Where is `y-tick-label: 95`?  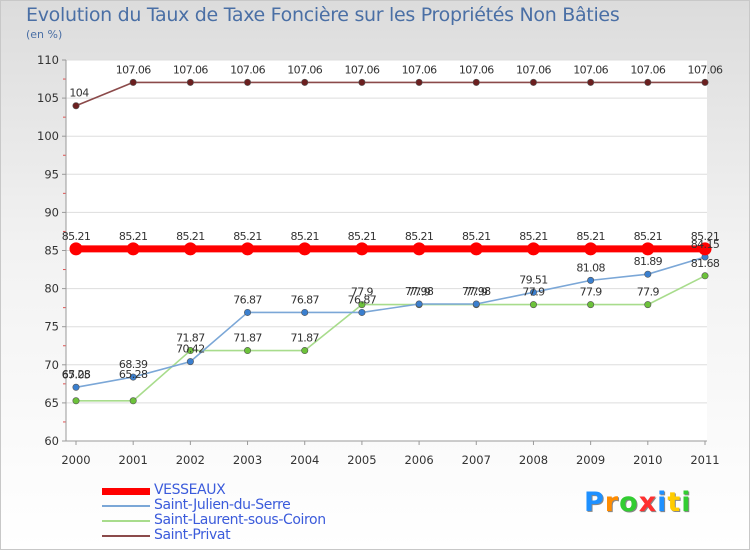 y-tick-label: 95 is located at coordinates (51, 174).